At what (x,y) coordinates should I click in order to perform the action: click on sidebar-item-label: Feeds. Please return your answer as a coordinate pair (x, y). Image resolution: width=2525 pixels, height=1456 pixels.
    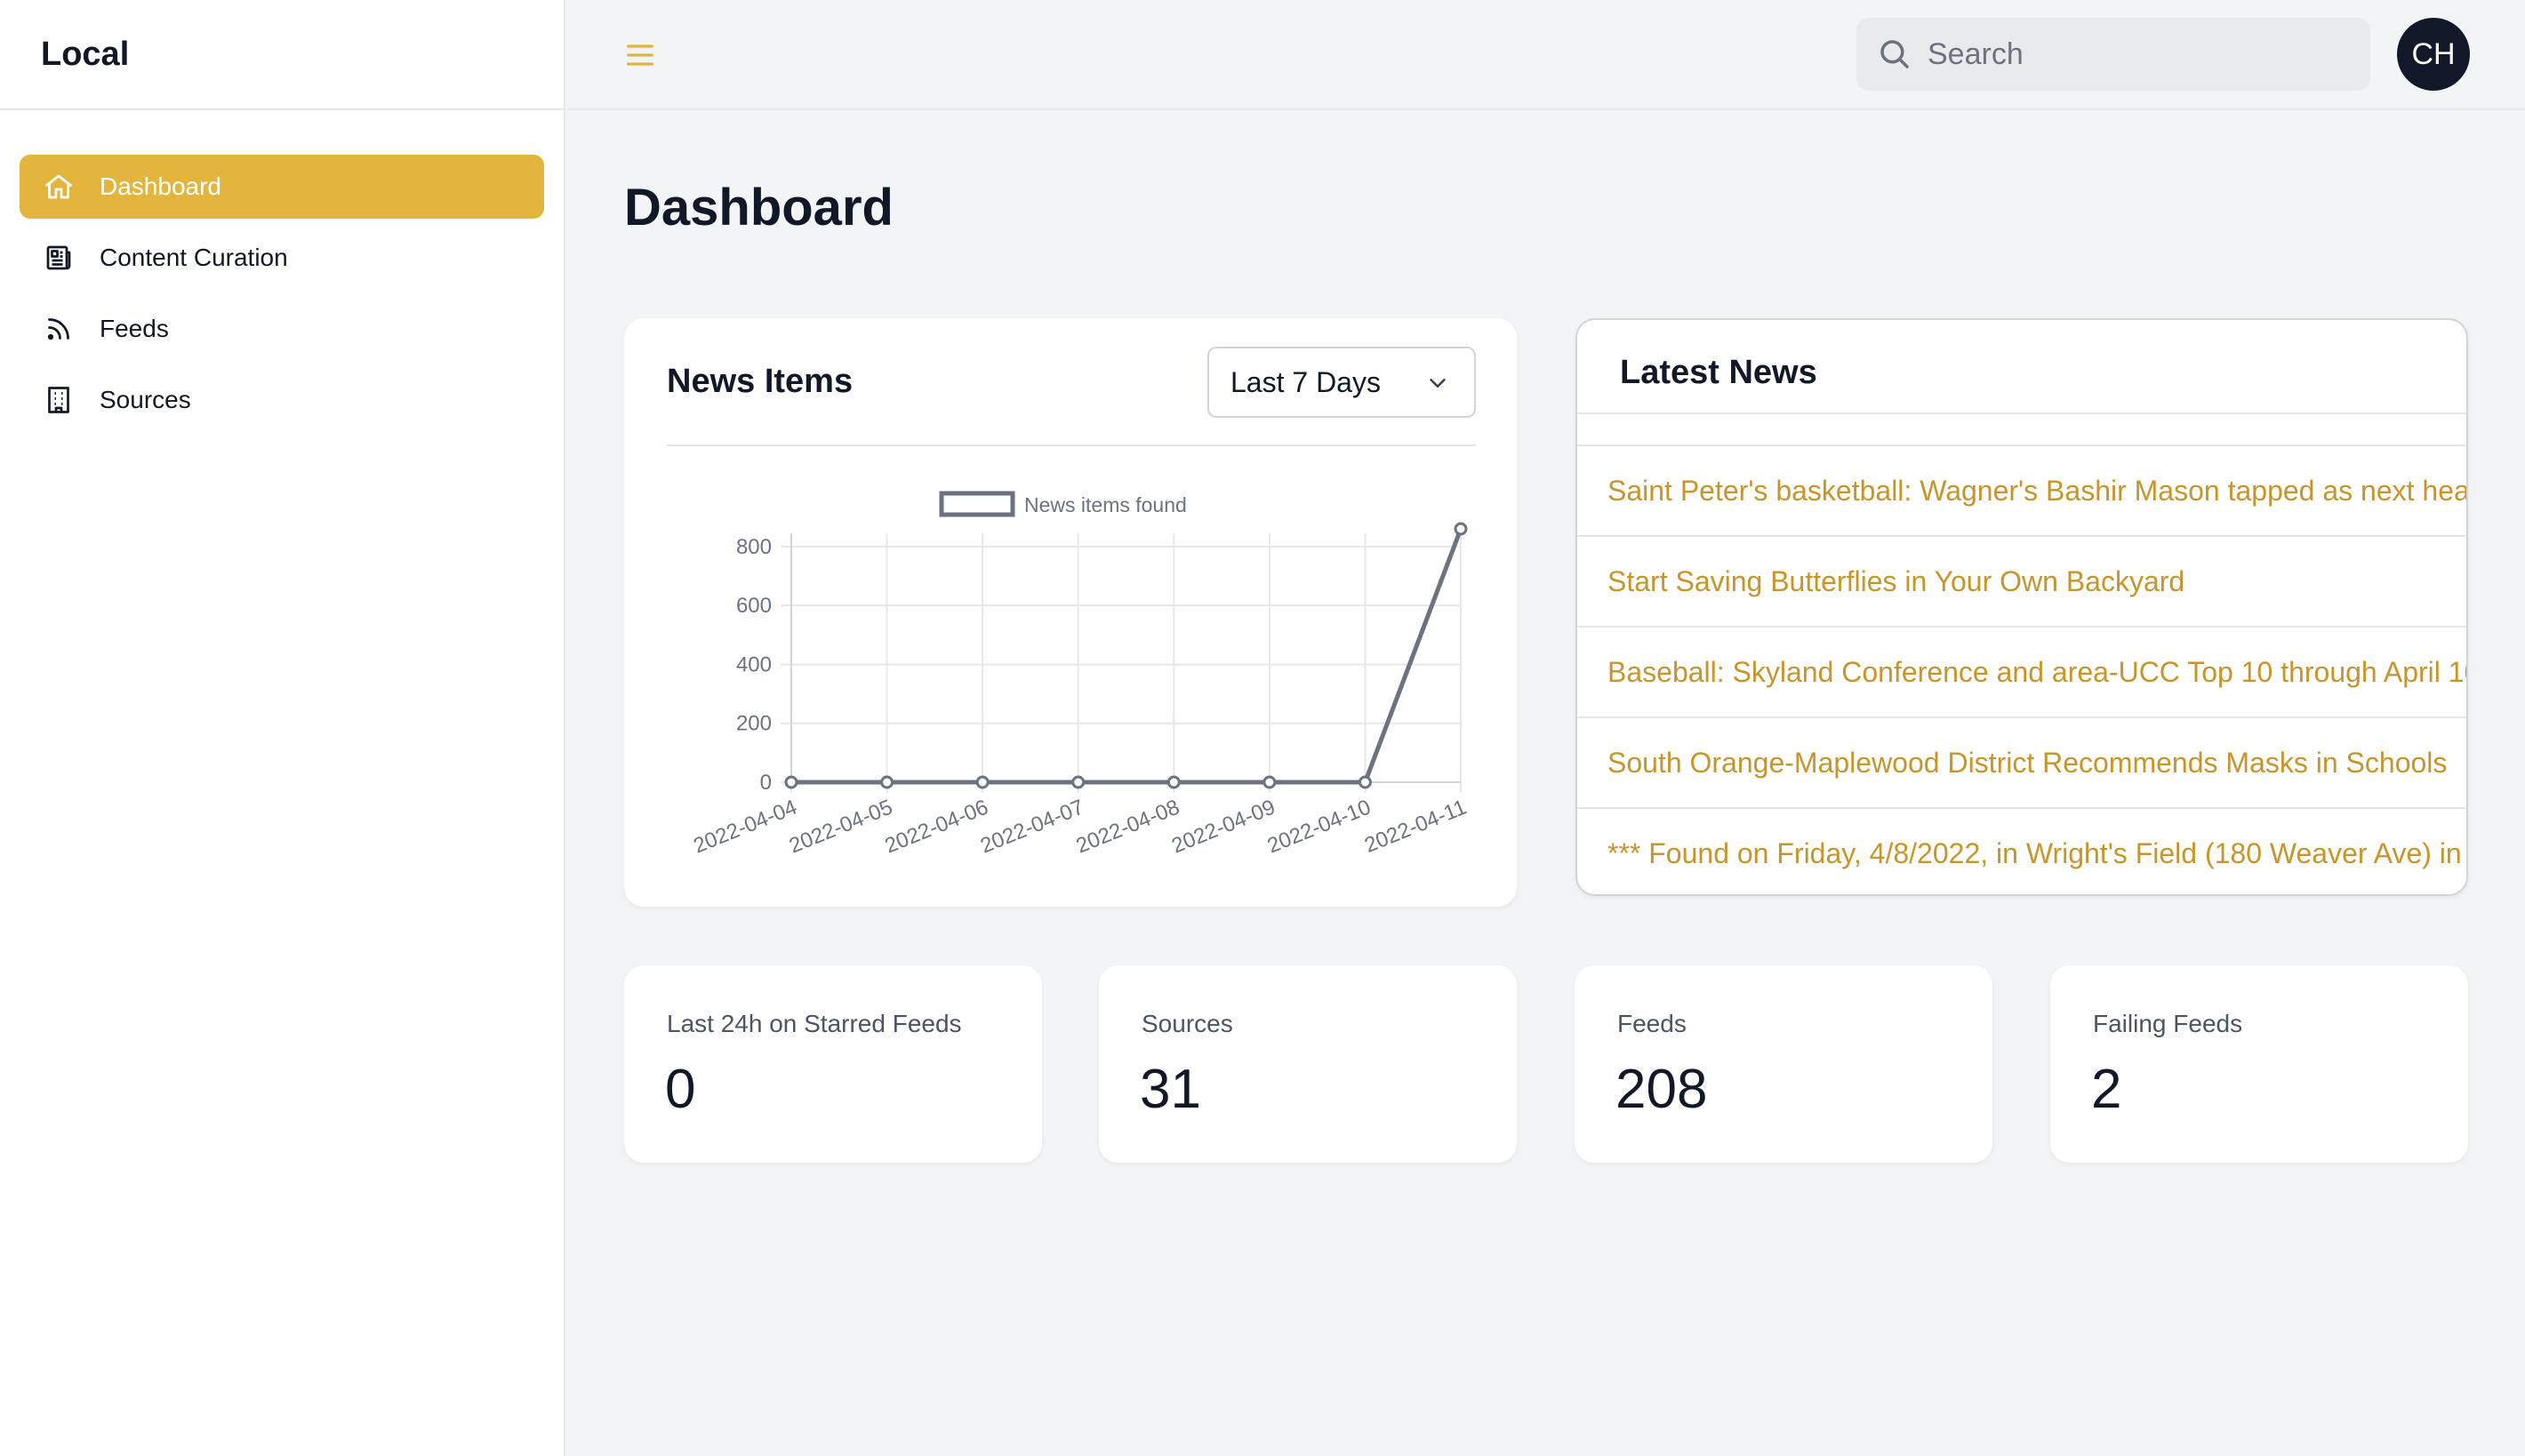
    Looking at the image, I should click on (134, 328).